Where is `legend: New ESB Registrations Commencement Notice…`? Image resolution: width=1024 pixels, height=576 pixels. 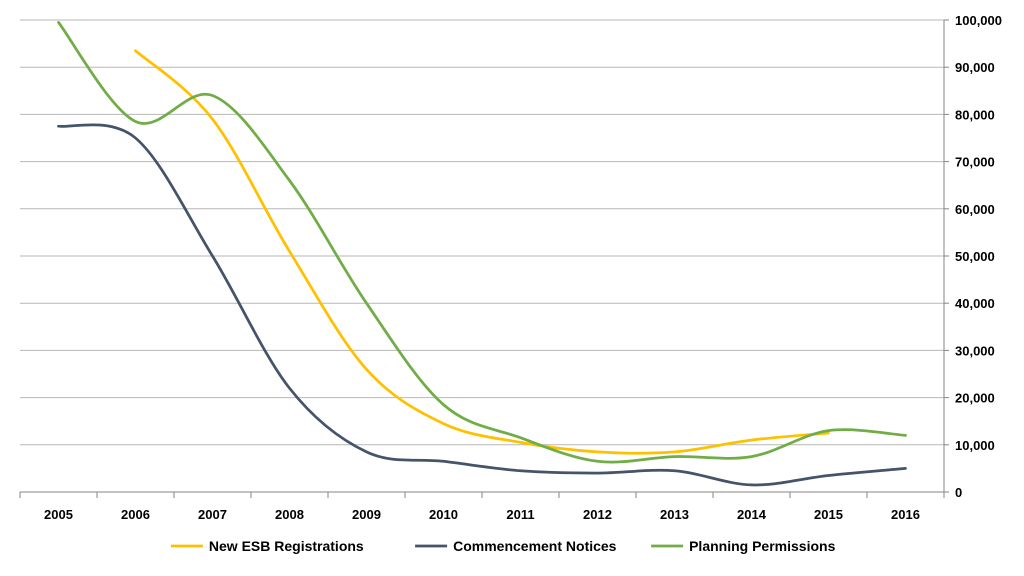 legend: New ESB Registrations Commencement Notice… is located at coordinates (503, 546).